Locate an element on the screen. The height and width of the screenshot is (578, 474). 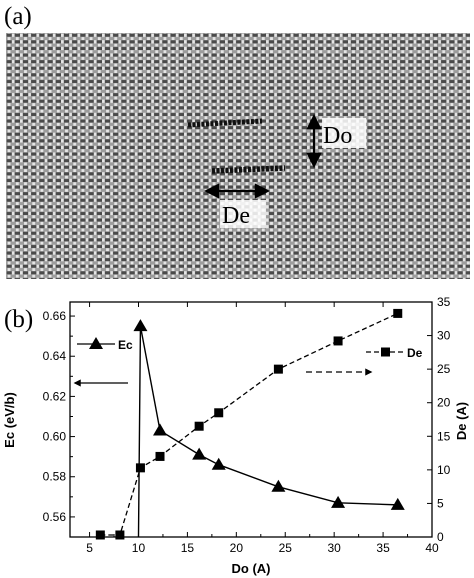
x-tick-label: 25 is located at coordinates (286, 548).